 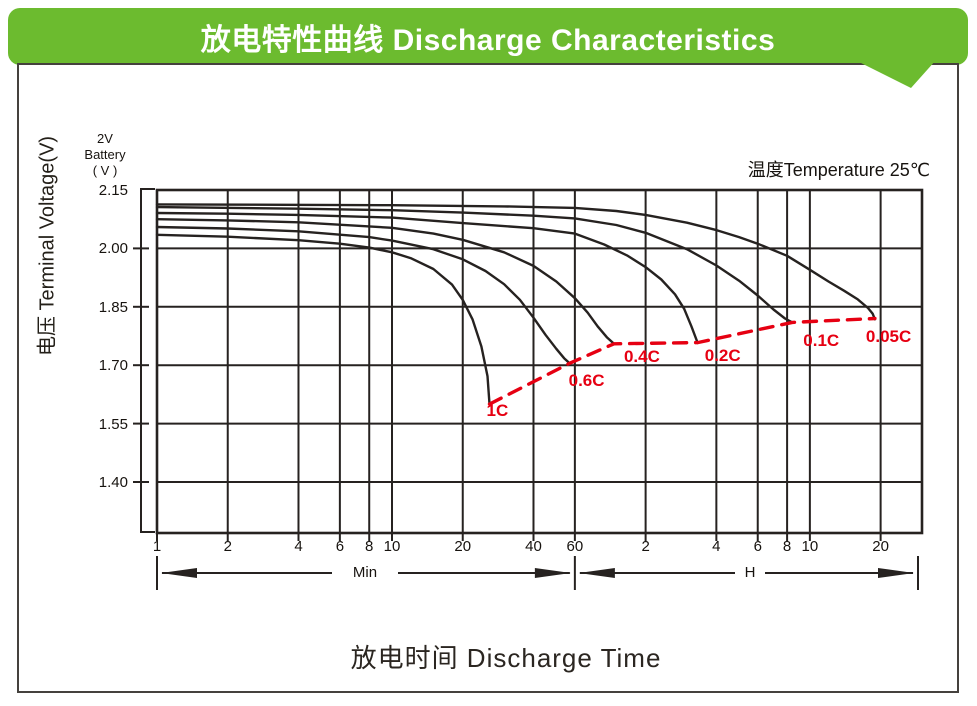 I want to click on discharge-curve-0.4C, so click(x=385, y=281).